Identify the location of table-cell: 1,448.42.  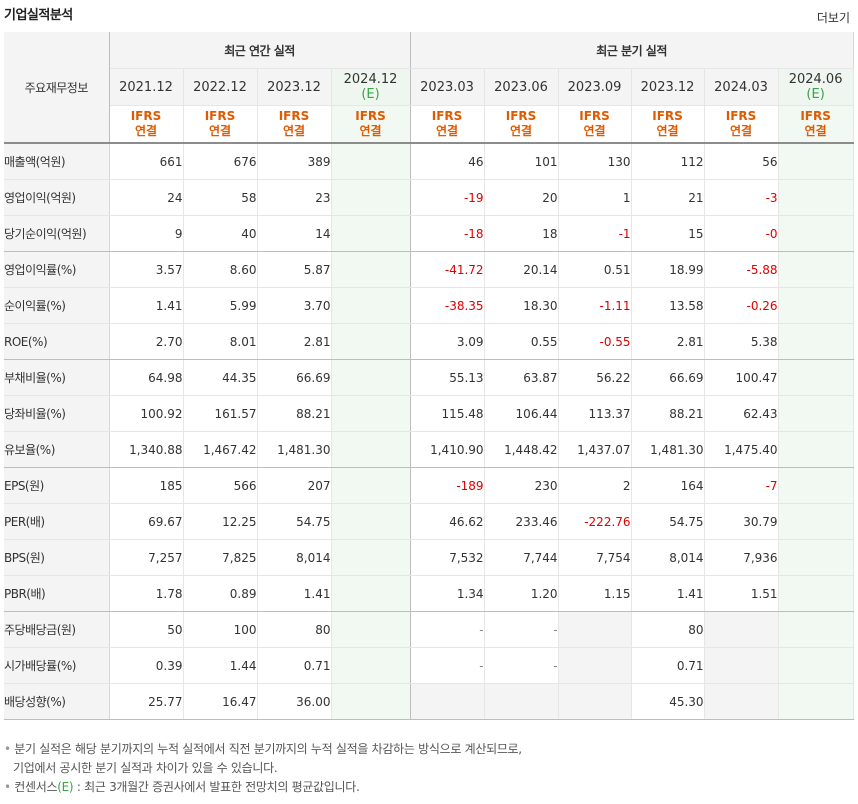
(521, 449).